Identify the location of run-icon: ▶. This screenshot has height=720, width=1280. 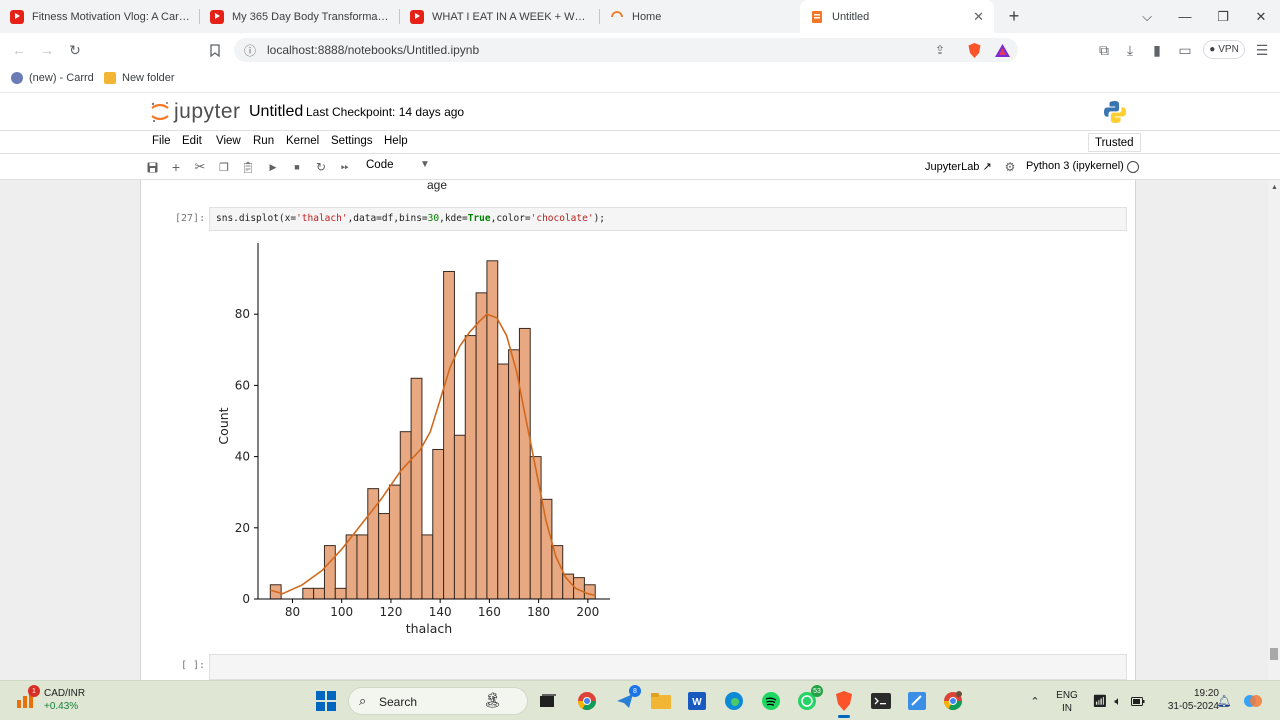
(273, 166).